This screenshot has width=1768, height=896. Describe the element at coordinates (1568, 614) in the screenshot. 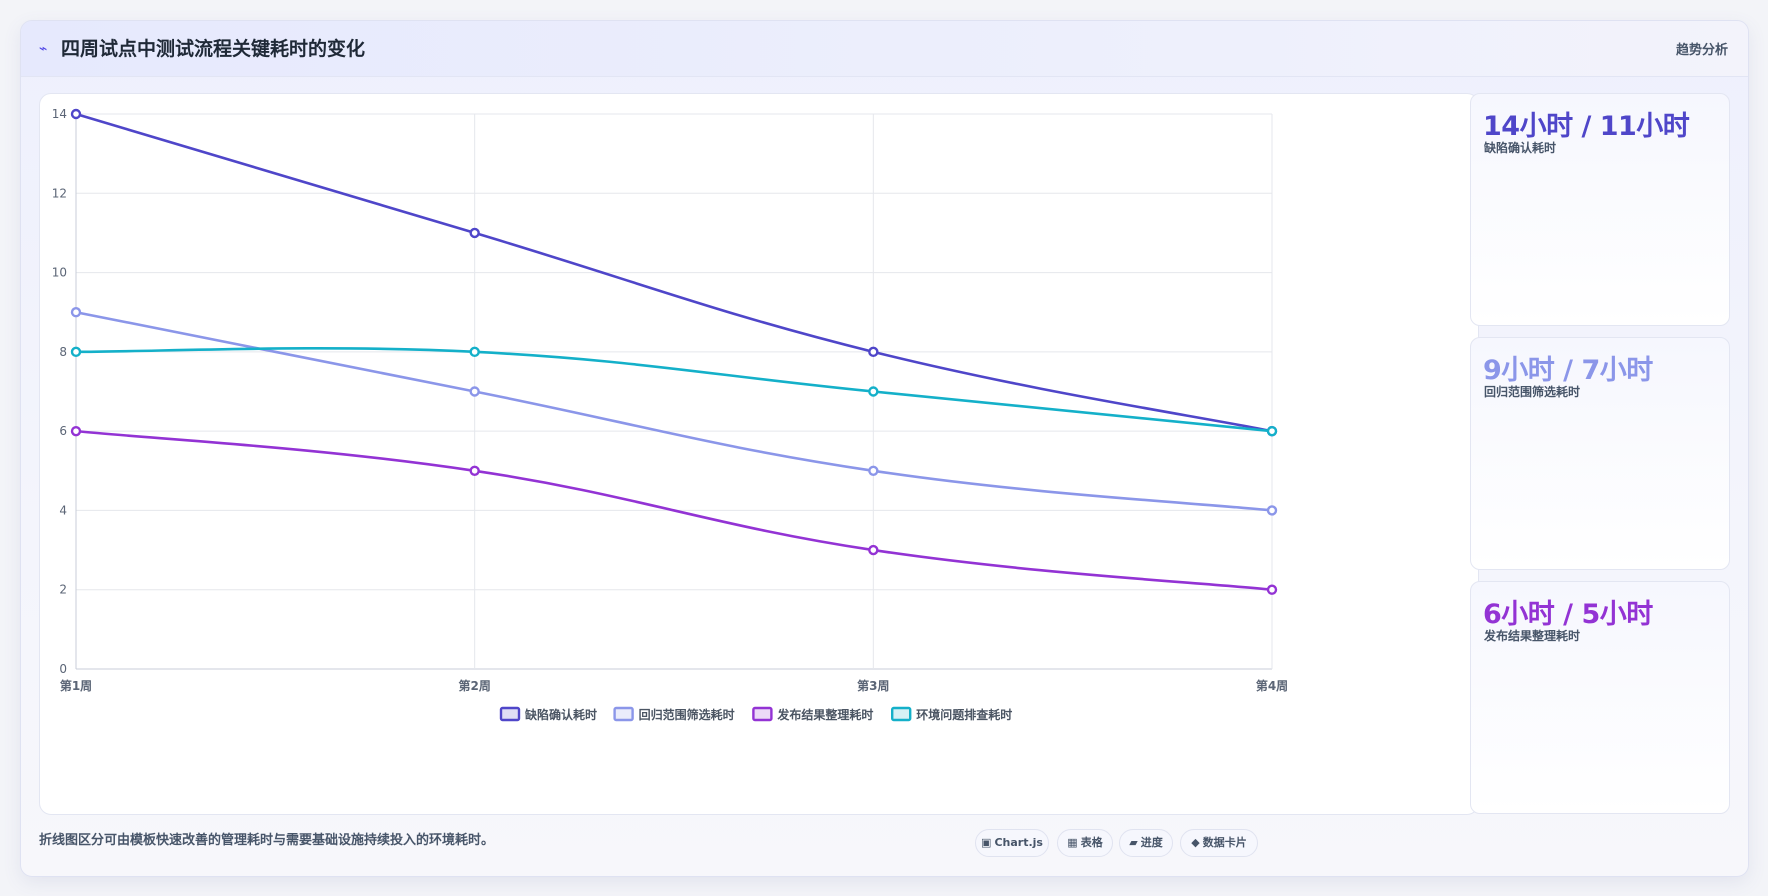

I see `stat-value: 6小时 / 5小时` at that location.